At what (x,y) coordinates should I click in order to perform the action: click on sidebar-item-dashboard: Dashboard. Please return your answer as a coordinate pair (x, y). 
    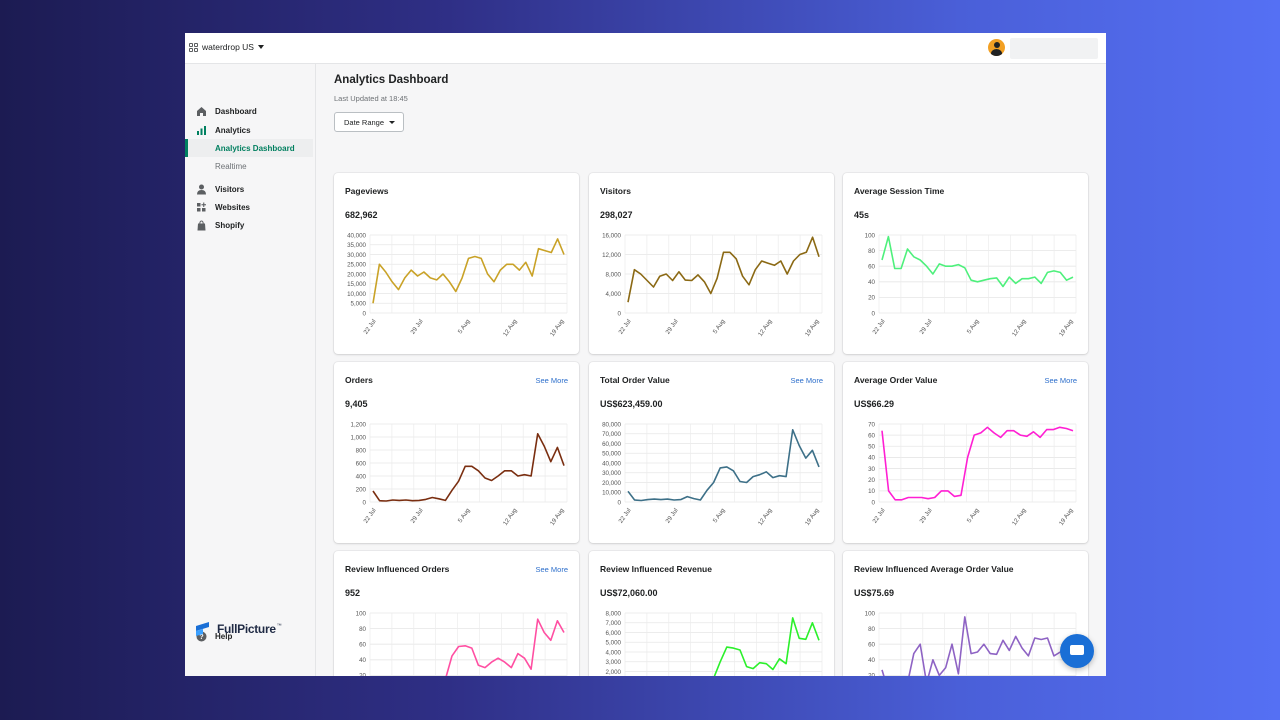
    Looking at the image, I should click on (249, 111).